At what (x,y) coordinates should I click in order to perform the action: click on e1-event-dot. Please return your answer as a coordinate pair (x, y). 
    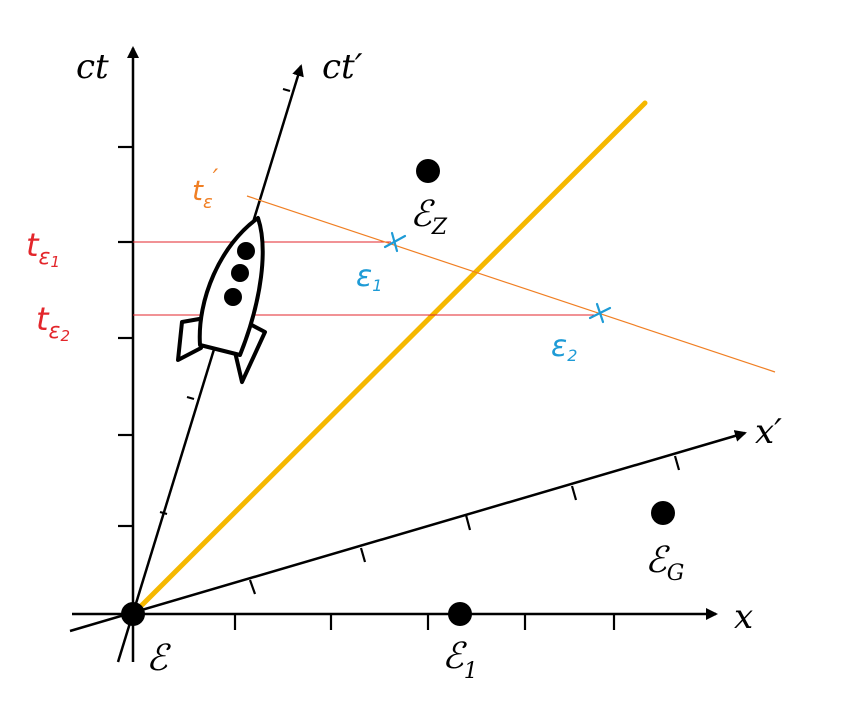
    Looking at the image, I should click on (460, 614).